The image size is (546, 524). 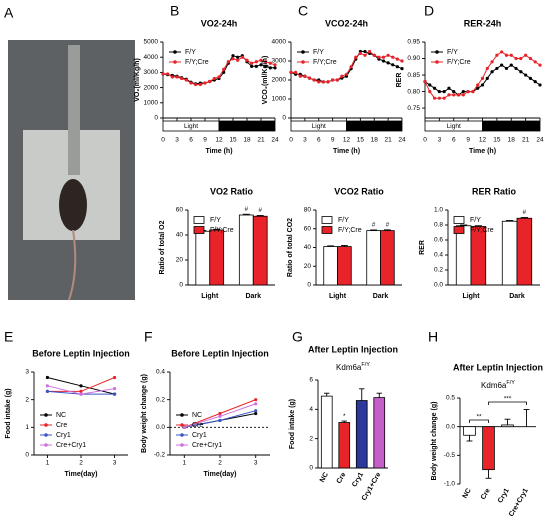 What do you see at coordinates (261, 140) in the screenshot?
I see `x-tick-label: 21` at bounding box center [261, 140].